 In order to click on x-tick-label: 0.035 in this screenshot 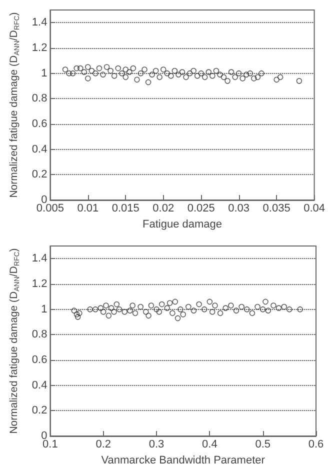, I will do `click(276, 208)`.